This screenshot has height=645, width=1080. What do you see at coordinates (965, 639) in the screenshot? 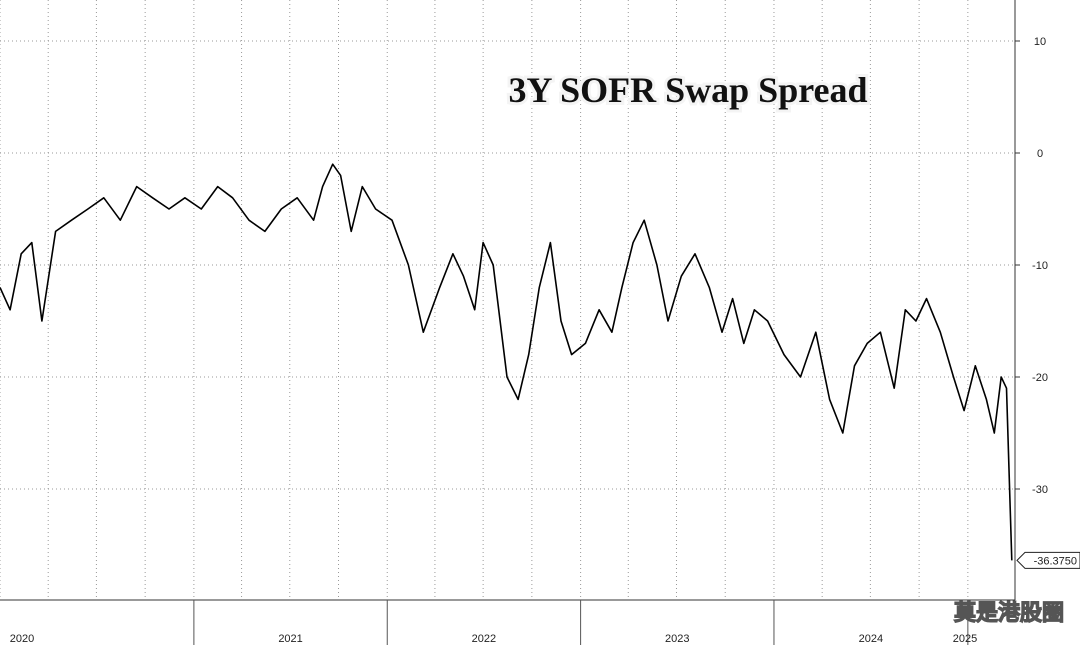
I see `x-tick-label: 2025` at bounding box center [965, 639].